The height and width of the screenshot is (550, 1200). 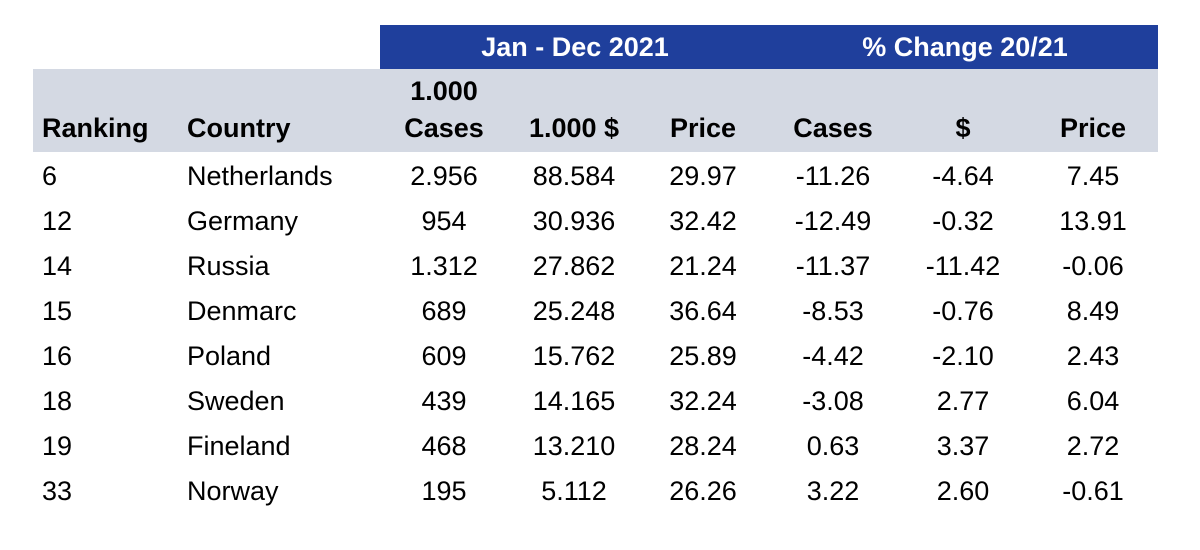 I want to click on cell-pct-usd: -0.76, so click(x=963, y=311).